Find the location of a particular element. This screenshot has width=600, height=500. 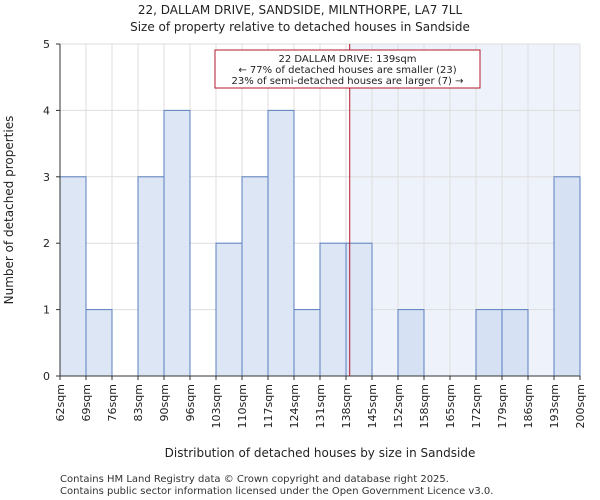

x-tick-label: 193sqm is located at coordinates (554, 406).